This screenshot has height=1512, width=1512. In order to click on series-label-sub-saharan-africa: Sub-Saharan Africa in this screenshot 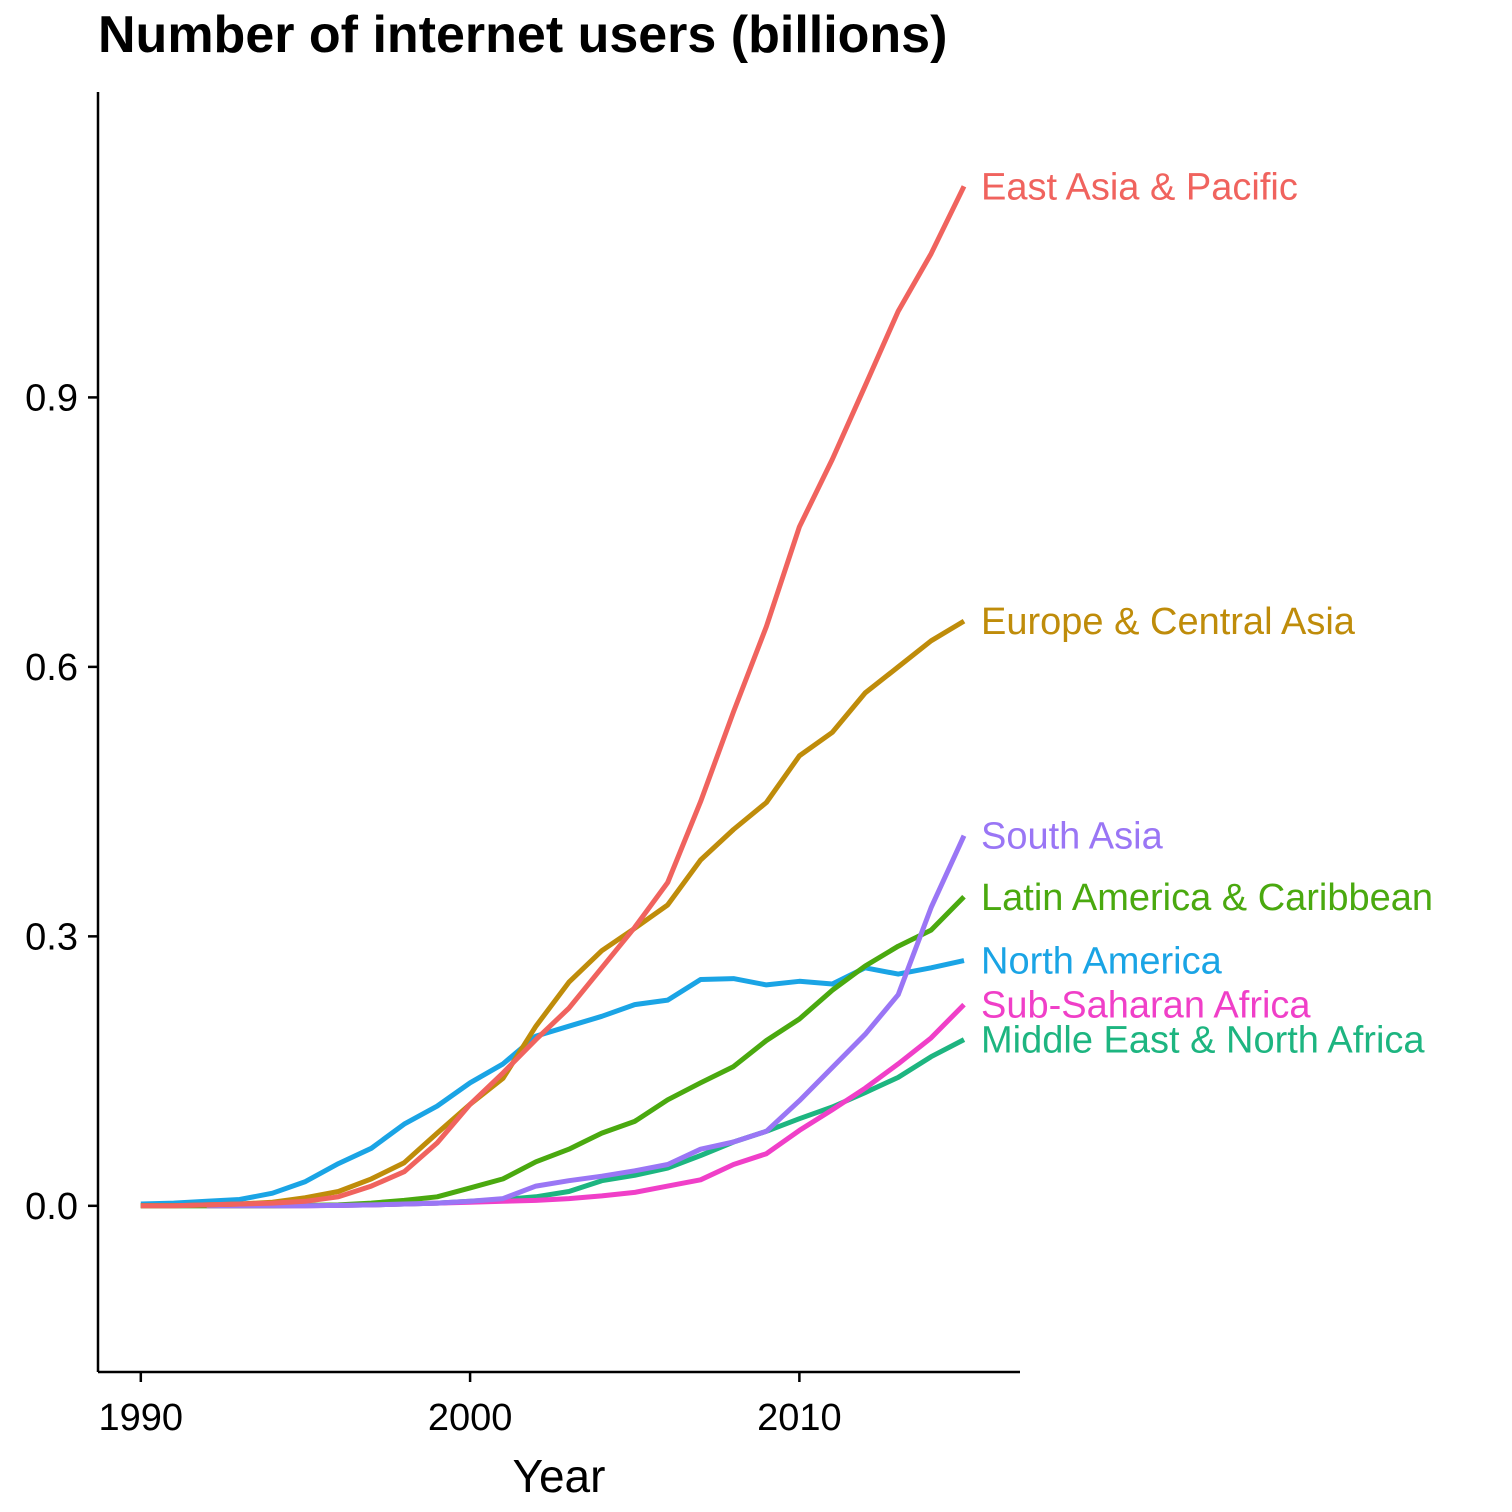, I will do `click(1146, 1006)`.